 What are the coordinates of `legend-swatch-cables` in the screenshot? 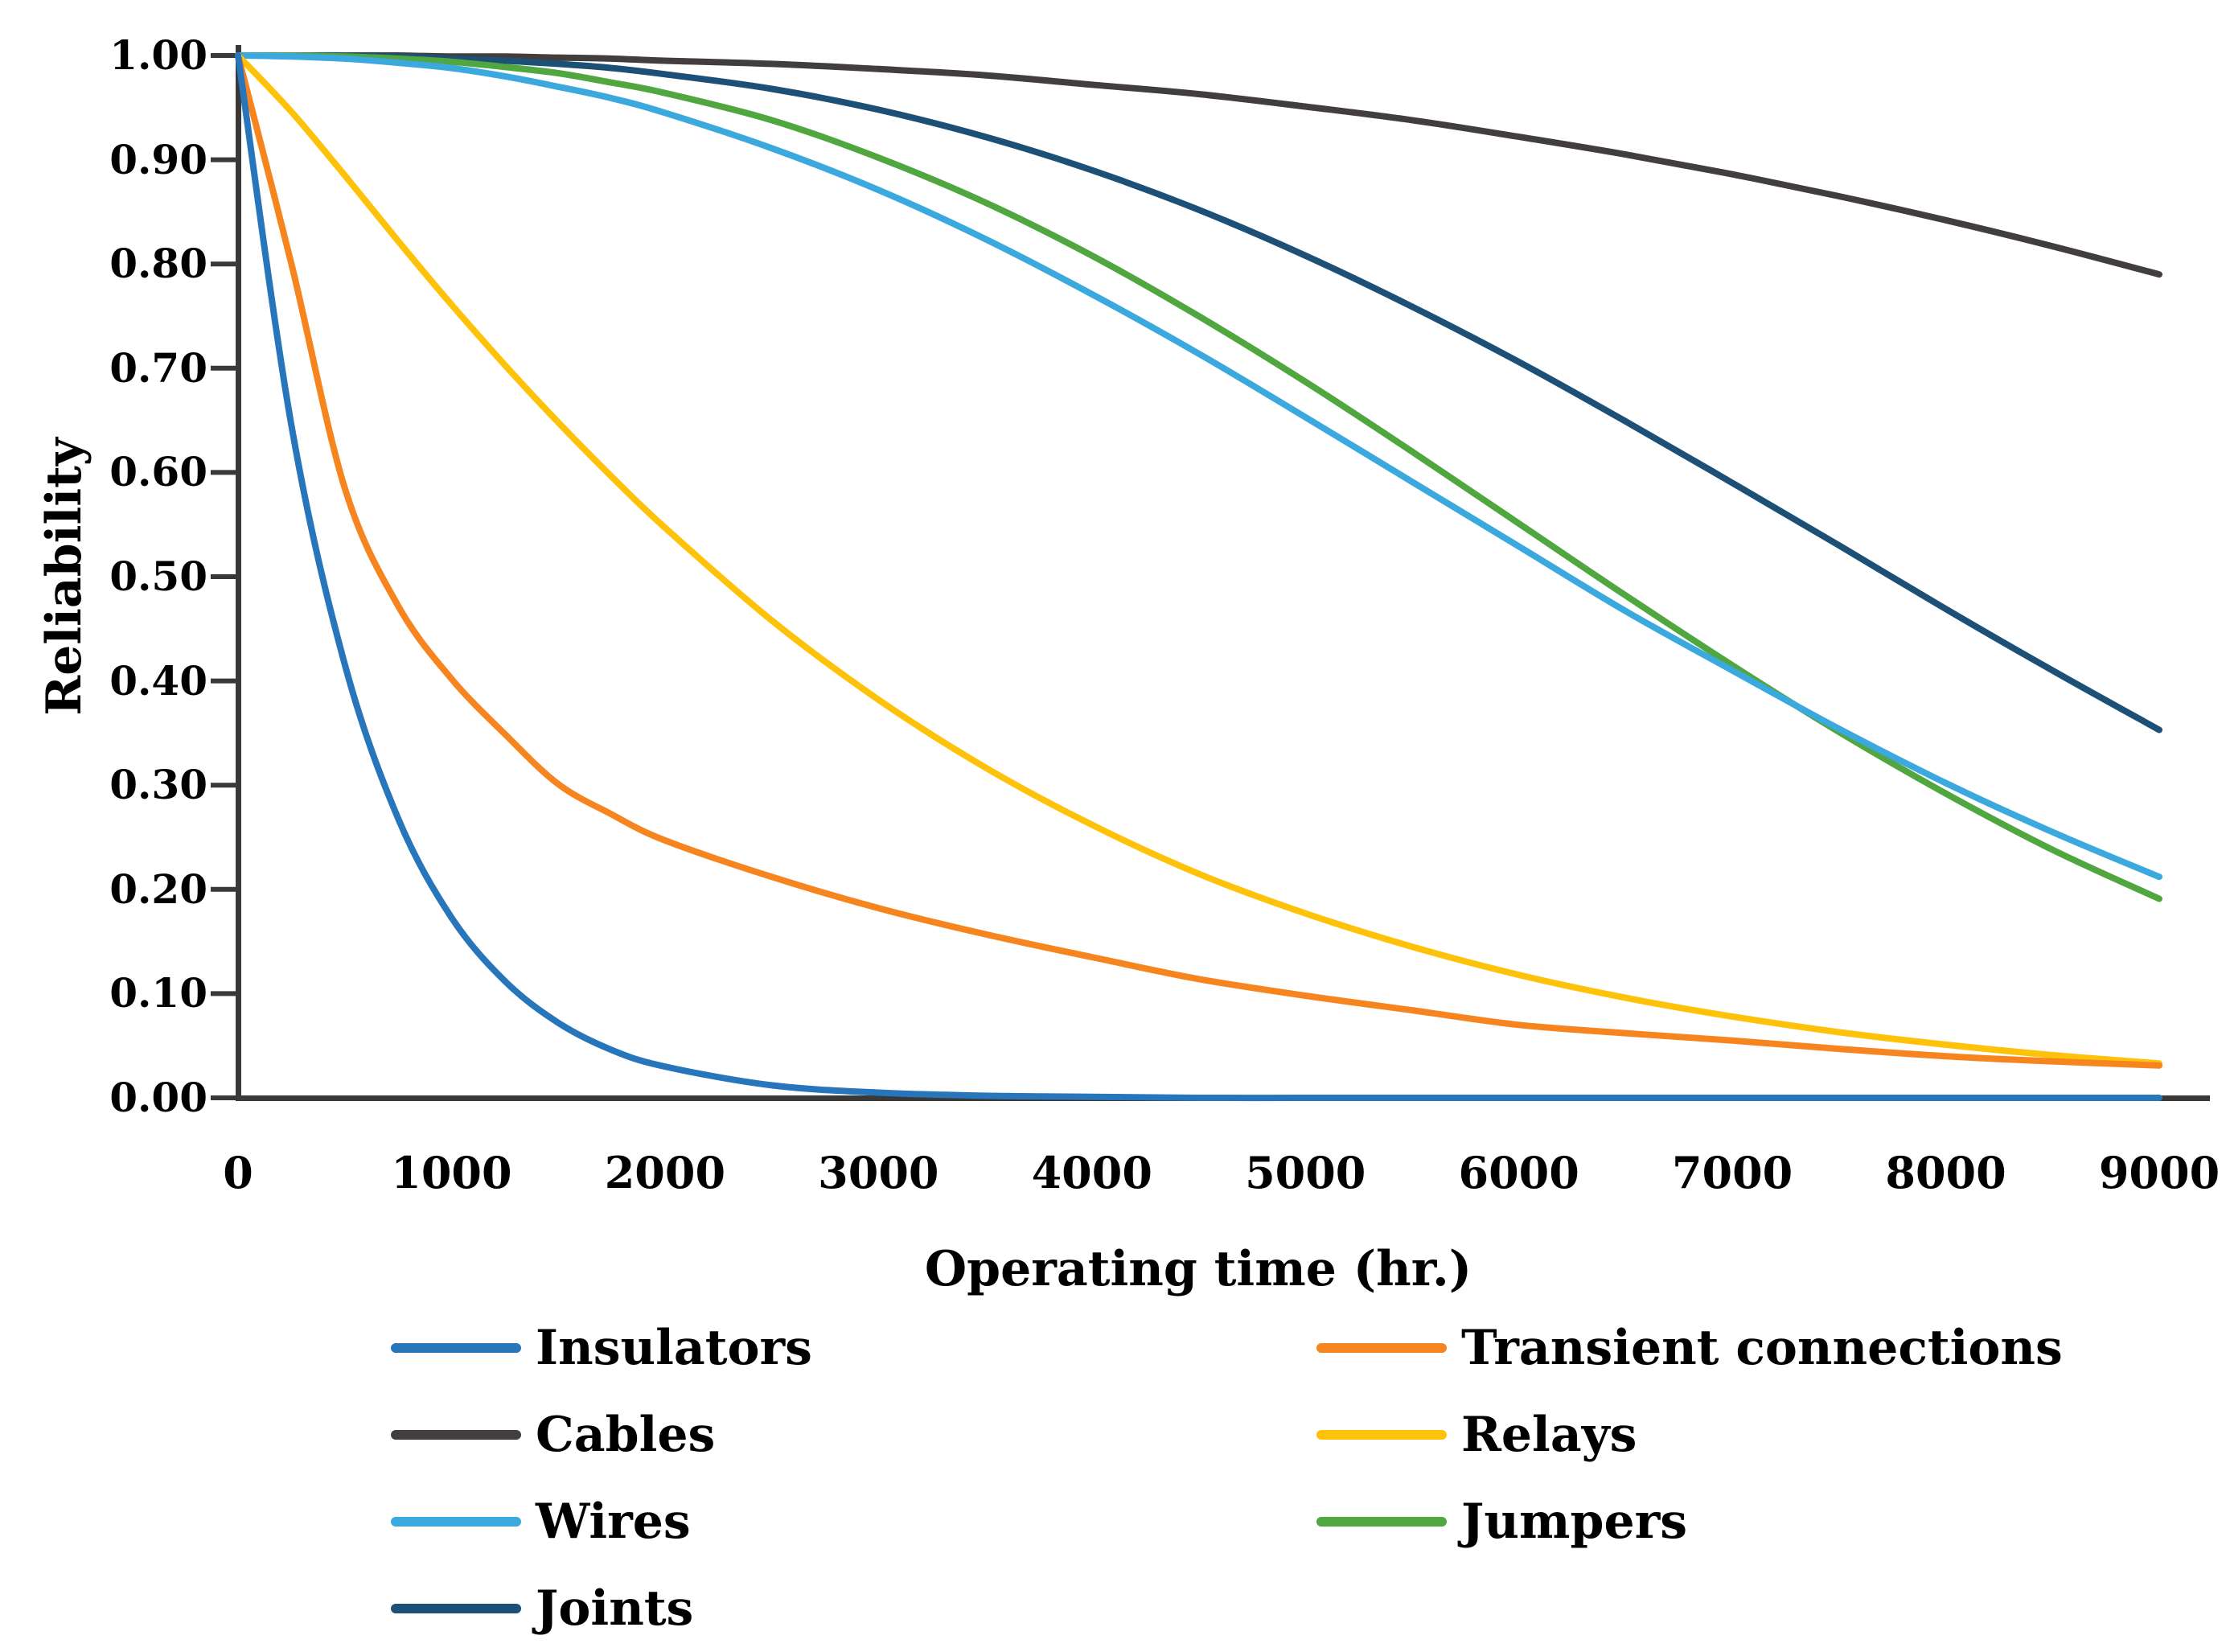 It's located at (456, 1435).